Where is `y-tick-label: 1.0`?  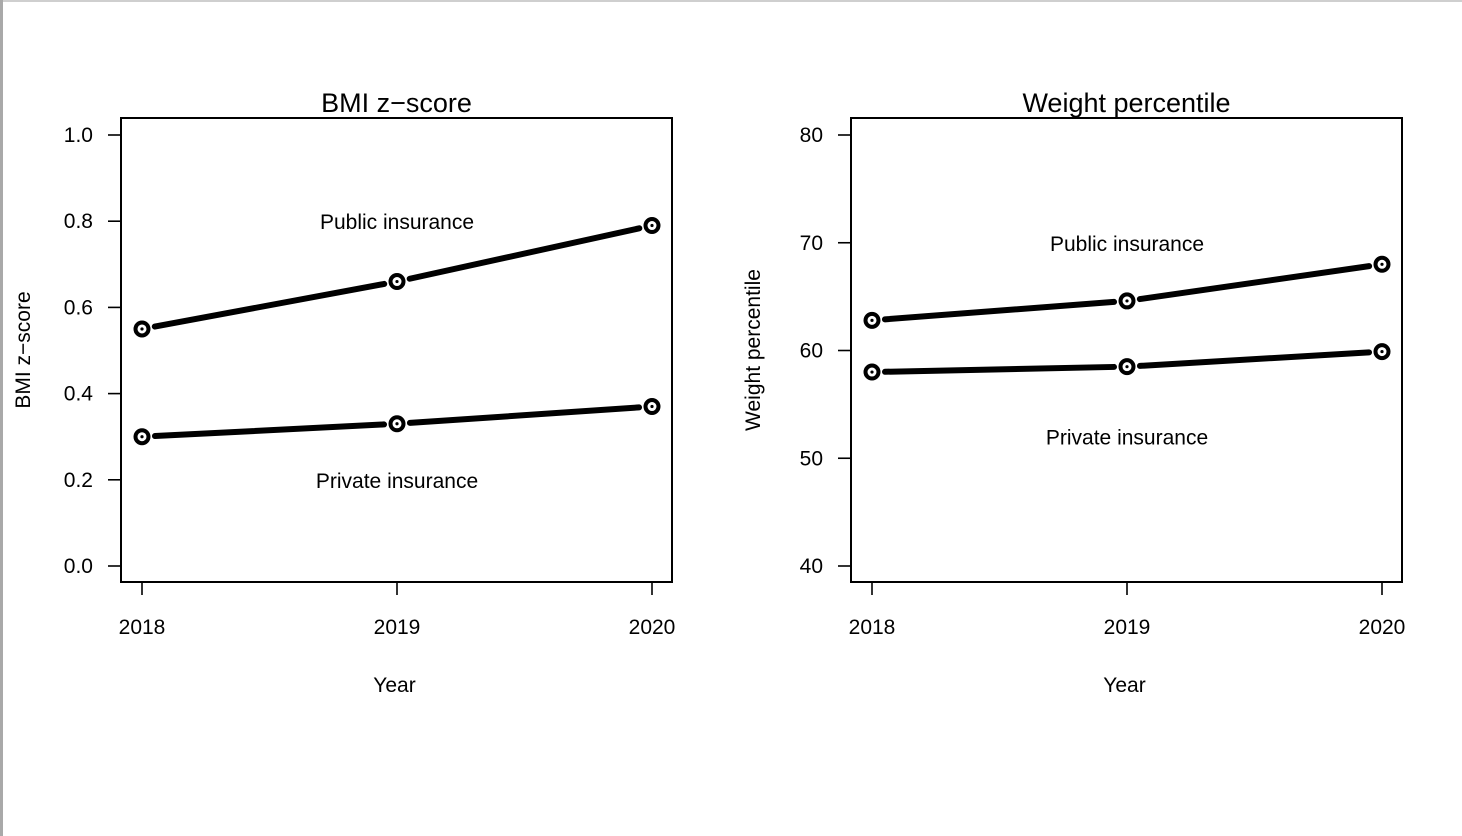
y-tick-label: 1.0 is located at coordinates (78, 135).